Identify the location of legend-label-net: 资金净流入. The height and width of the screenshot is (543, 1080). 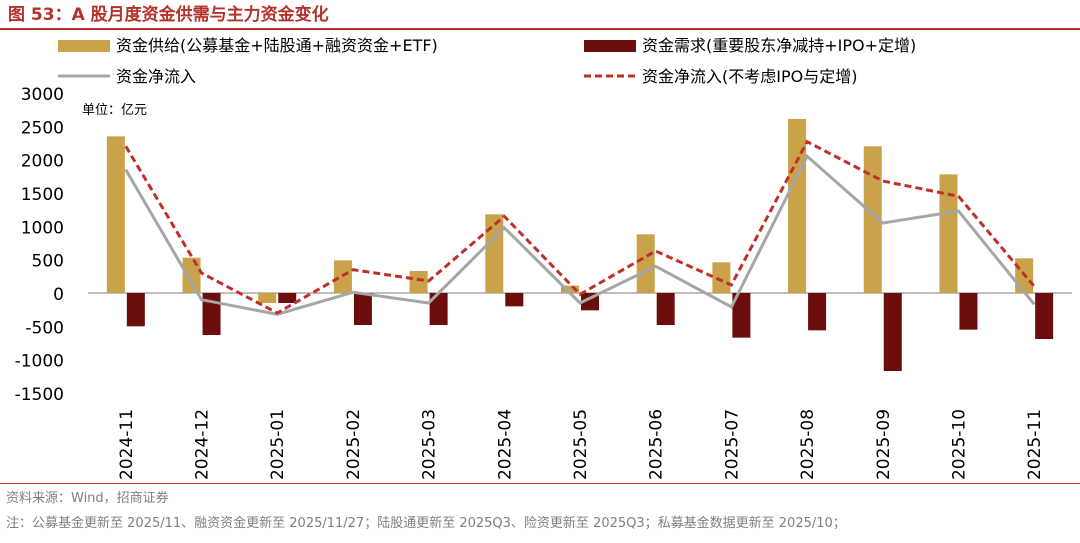
(156, 76).